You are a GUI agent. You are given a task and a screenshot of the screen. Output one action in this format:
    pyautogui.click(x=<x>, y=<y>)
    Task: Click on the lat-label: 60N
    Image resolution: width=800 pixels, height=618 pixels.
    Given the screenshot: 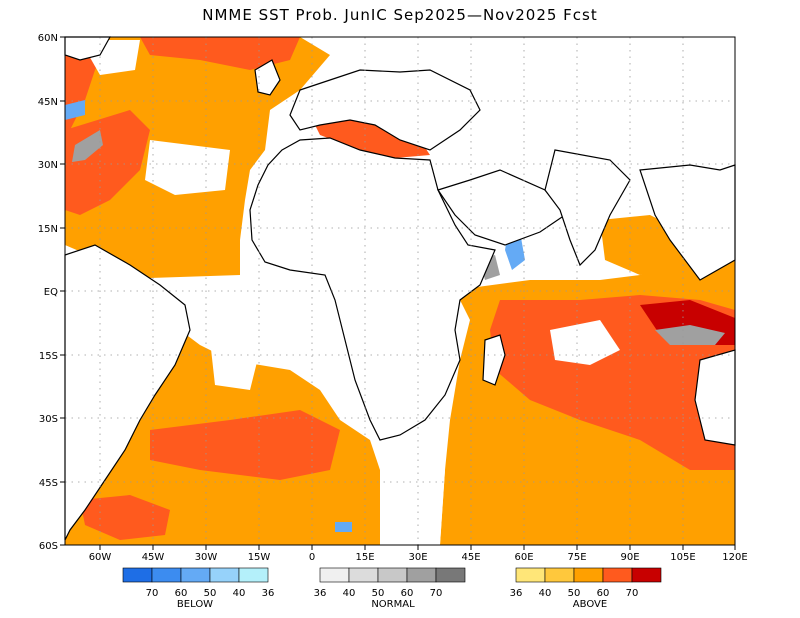 What is the action you would take?
    pyautogui.click(x=48, y=38)
    